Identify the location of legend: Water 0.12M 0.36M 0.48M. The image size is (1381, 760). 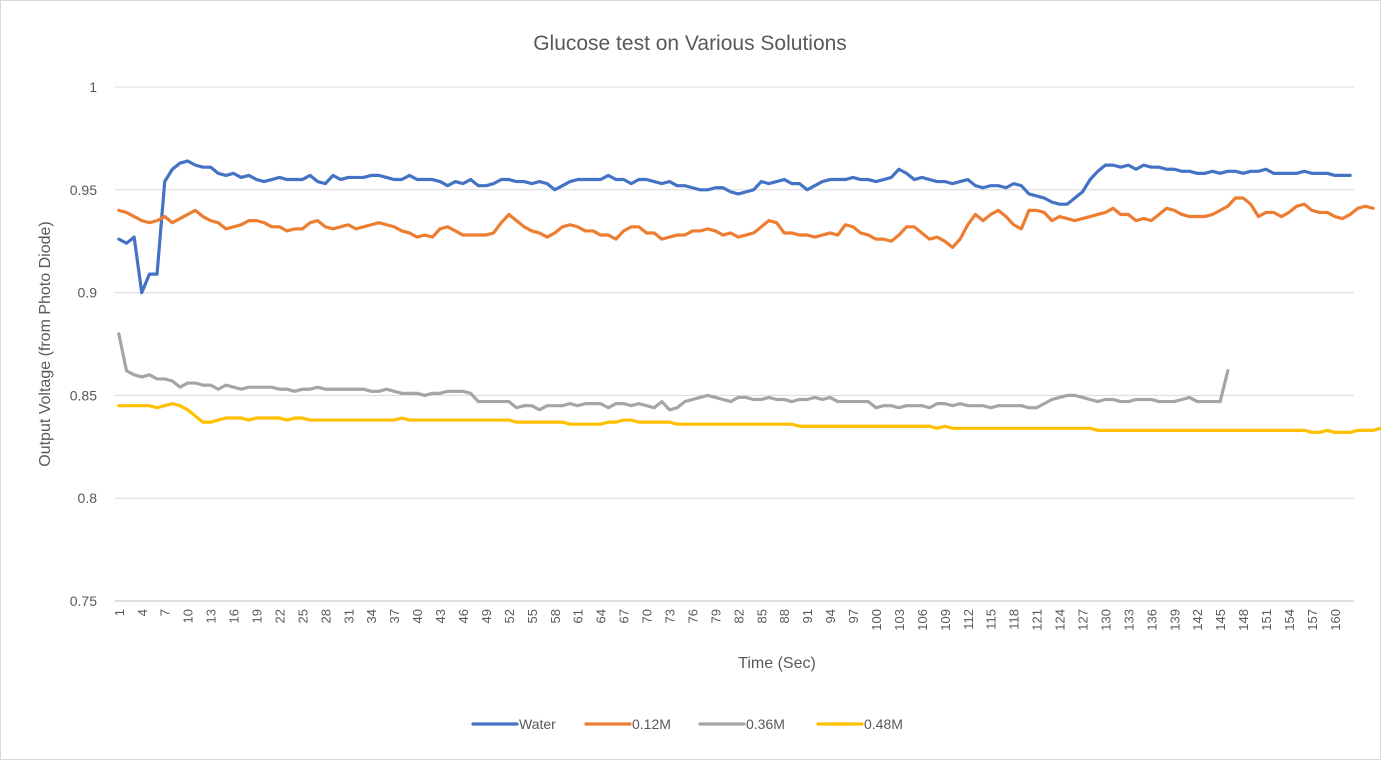
(687, 724).